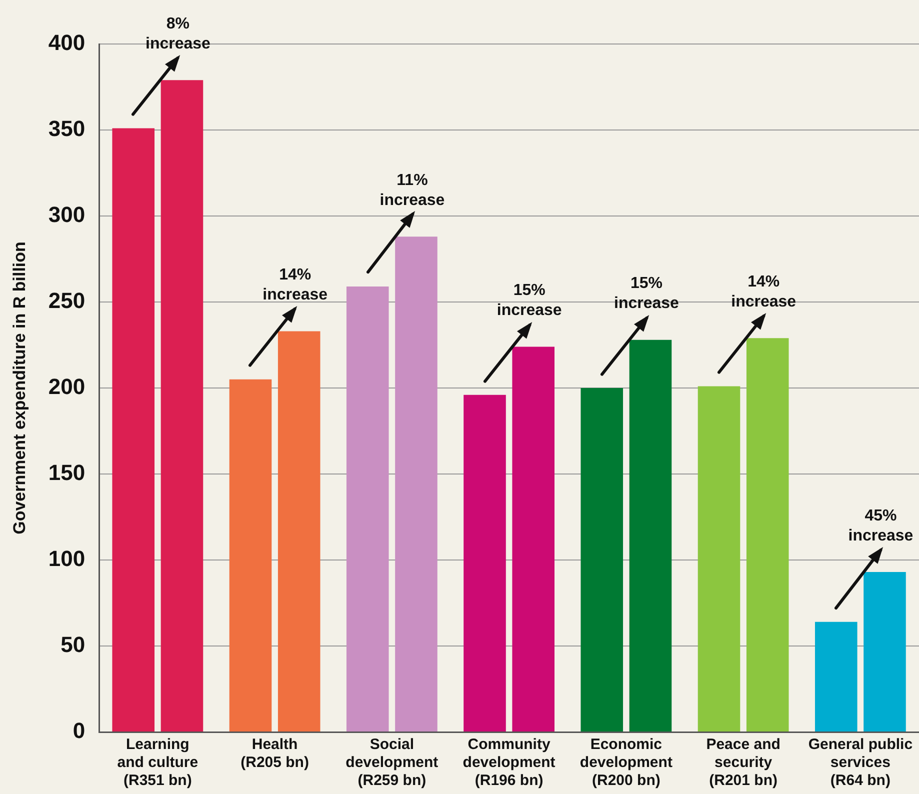 This screenshot has width=919, height=794. What do you see at coordinates (67, 559) in the screenshot?
I see `y-tick-label: 100` at bounding box center [67, 559].